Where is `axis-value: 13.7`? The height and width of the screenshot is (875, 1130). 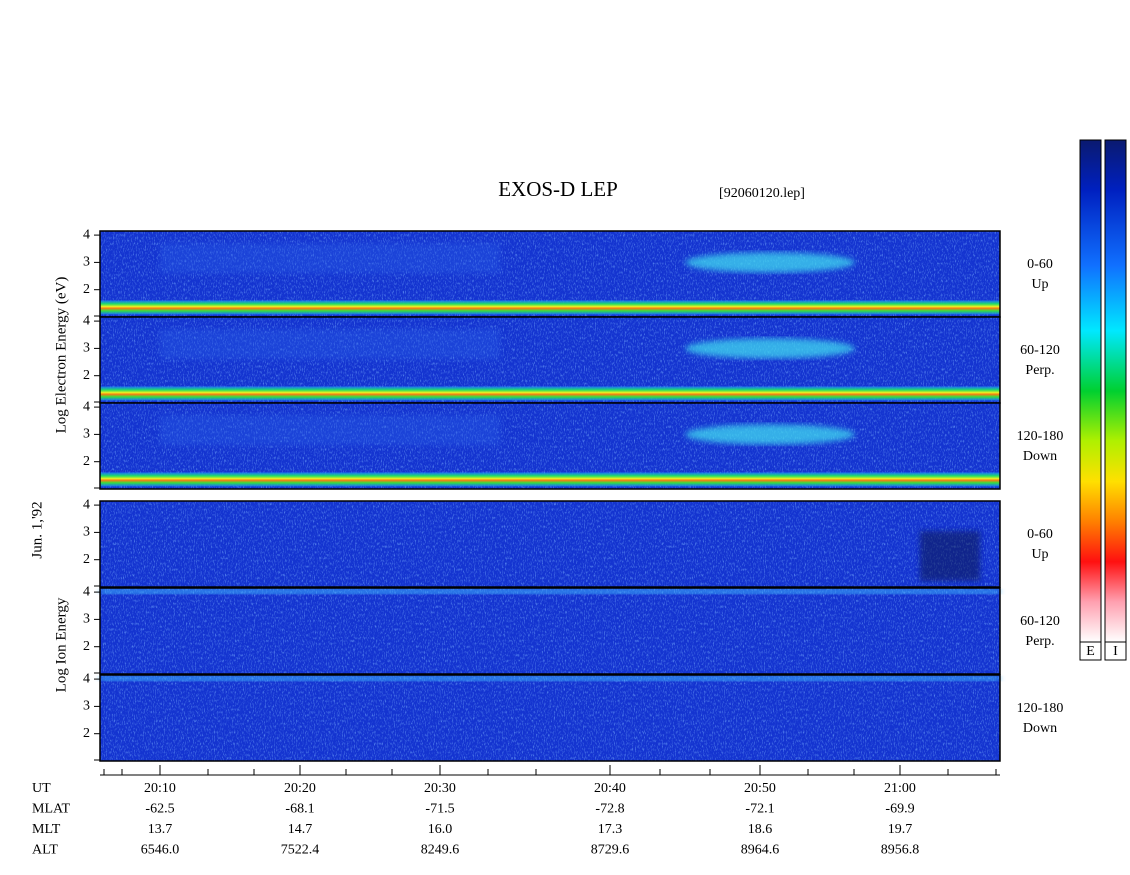 axis-value: 13.7 is located at coordinates (160, 829).